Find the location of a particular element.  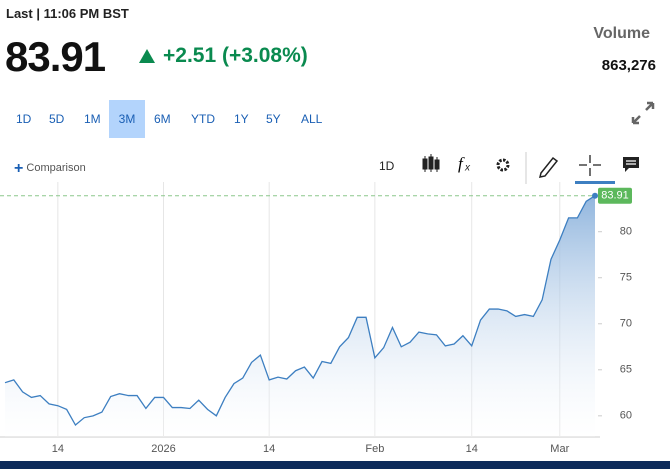

y-tick-label: 65 is located at coordinates (626, 370).